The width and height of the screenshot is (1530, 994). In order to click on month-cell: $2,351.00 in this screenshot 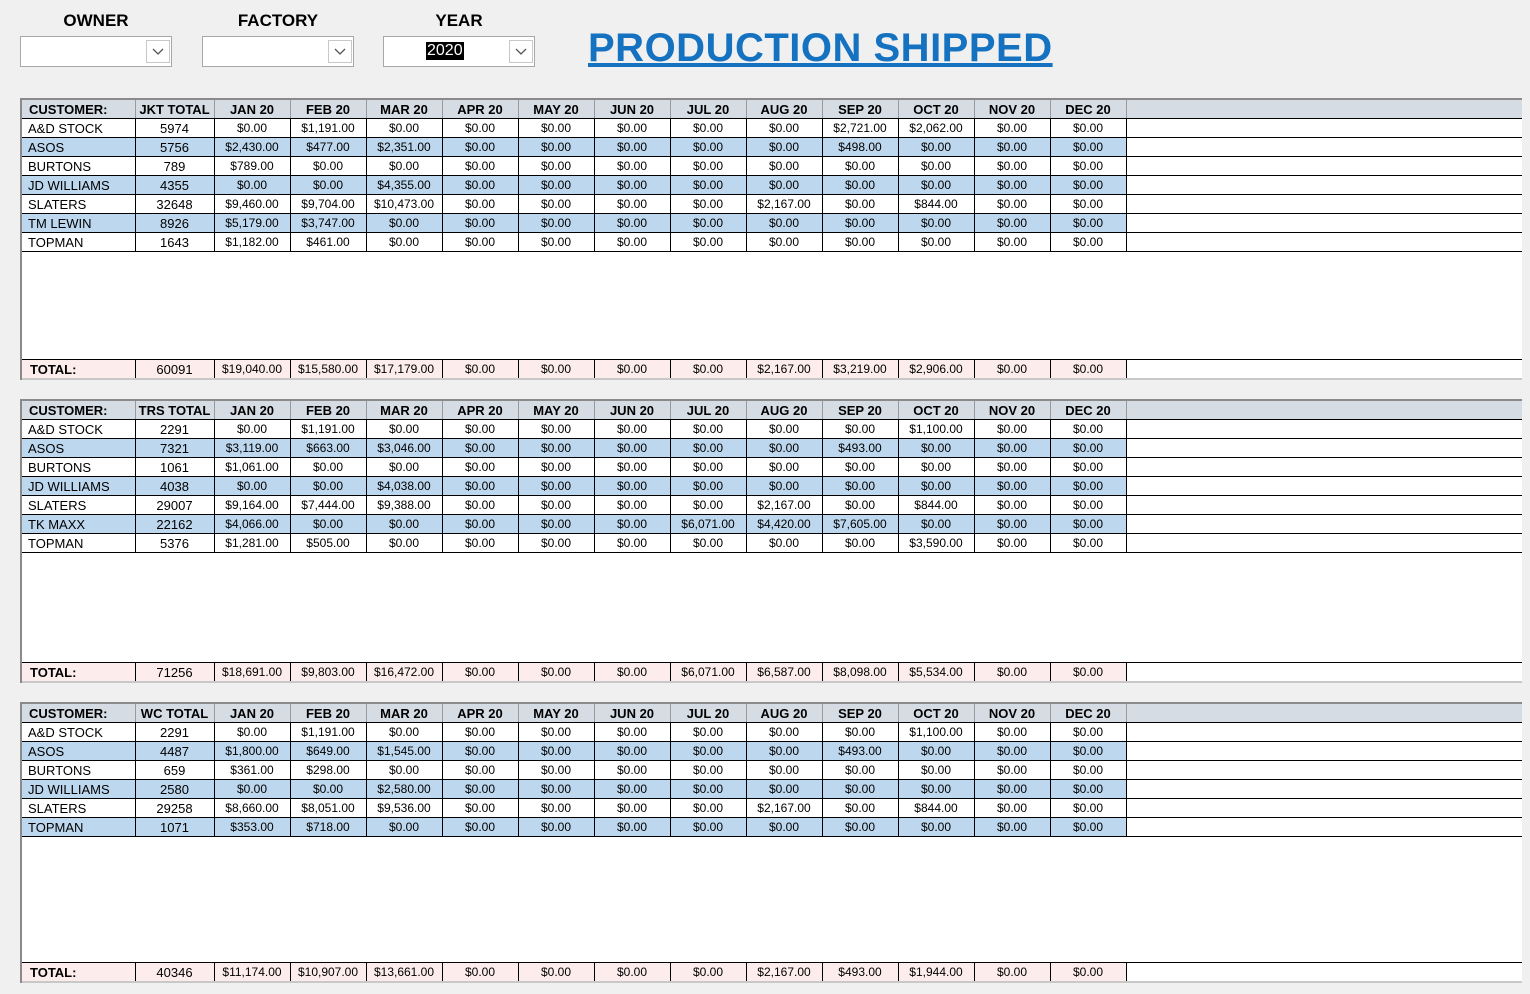, I will do `click(404, 147)`.